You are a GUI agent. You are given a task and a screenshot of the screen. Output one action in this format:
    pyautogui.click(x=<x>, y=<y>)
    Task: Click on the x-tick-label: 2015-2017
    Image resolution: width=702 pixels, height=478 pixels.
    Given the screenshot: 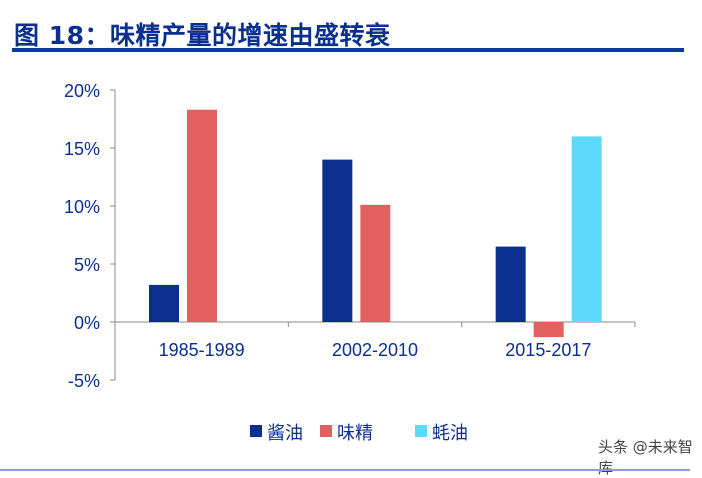 What is the action you would take?
    pyautogui.click(x=548, y=350)
    